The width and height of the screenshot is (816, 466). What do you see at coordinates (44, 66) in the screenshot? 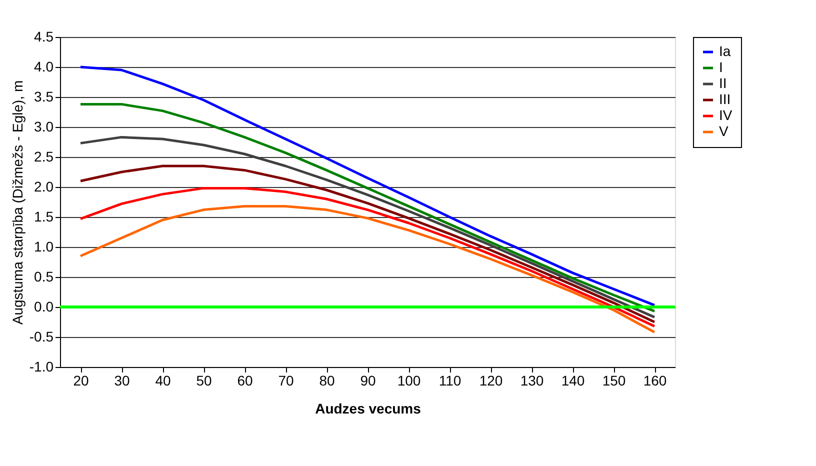
I see `y-tick-label: 4.0` at bounding box center [44, 66].